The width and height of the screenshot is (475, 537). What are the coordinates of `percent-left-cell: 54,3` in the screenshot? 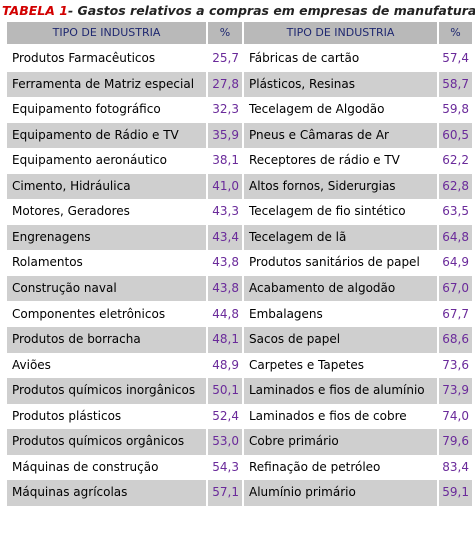 It's located at (225, 467).